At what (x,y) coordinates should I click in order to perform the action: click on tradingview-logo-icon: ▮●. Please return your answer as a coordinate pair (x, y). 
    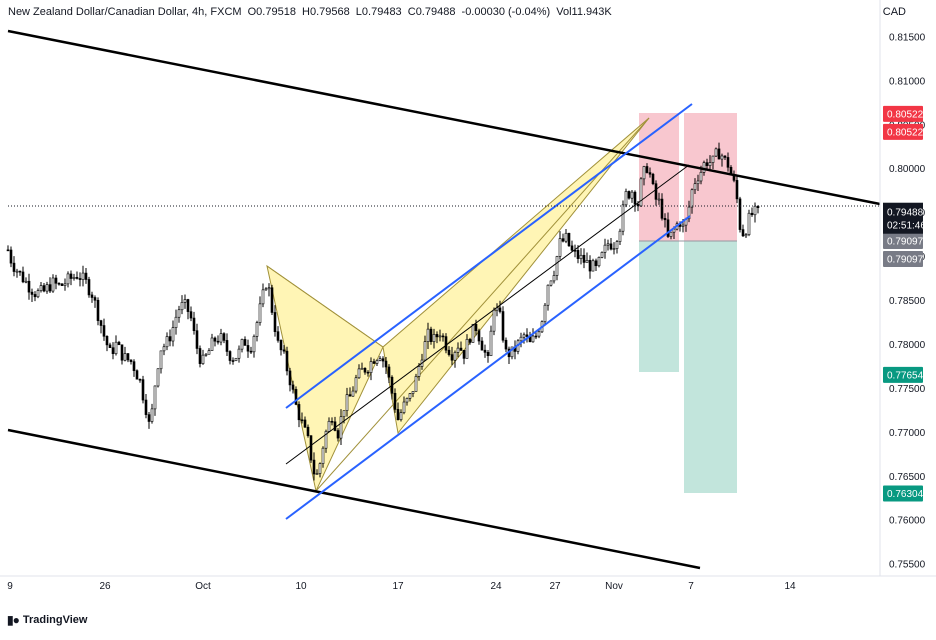
    Looking at the image, I should click on (13, 620).